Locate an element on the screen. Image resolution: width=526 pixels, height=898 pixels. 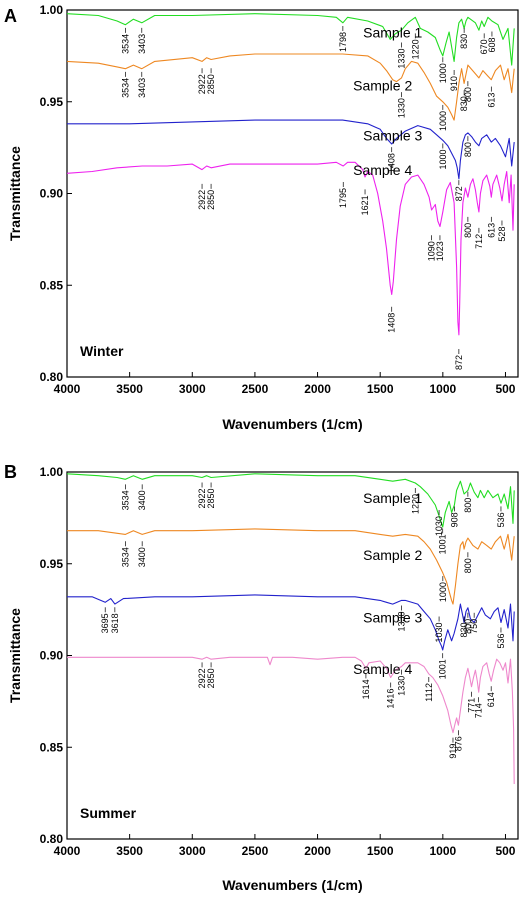
peak-label: 1220 is located at coordinates (415, 49).